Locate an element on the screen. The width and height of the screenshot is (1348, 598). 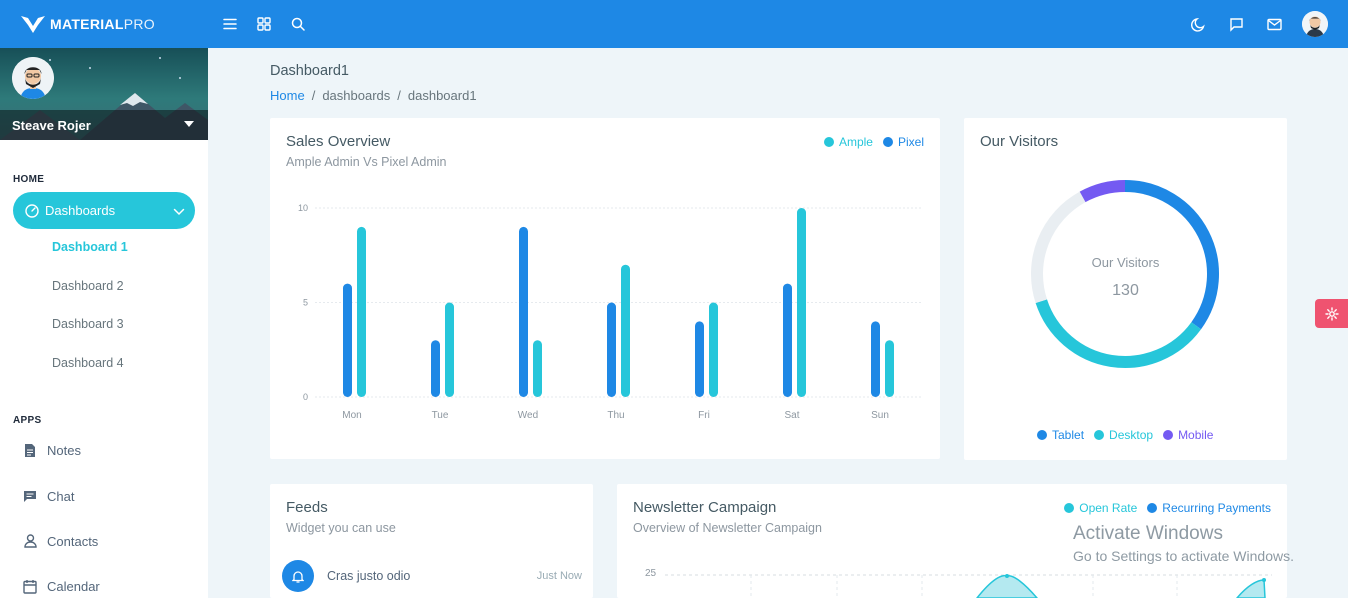
breadcrumb-home-link: Home is located at coordinates (287, 95).